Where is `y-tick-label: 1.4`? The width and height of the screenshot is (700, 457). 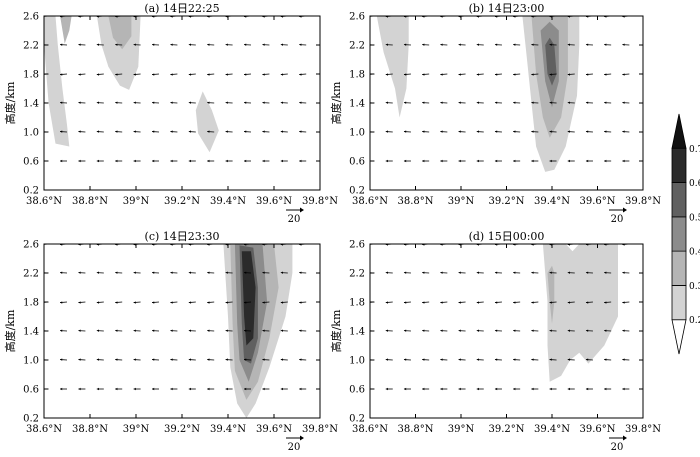 y-tick-label: 1.4 is located at coordinates (31, 104).